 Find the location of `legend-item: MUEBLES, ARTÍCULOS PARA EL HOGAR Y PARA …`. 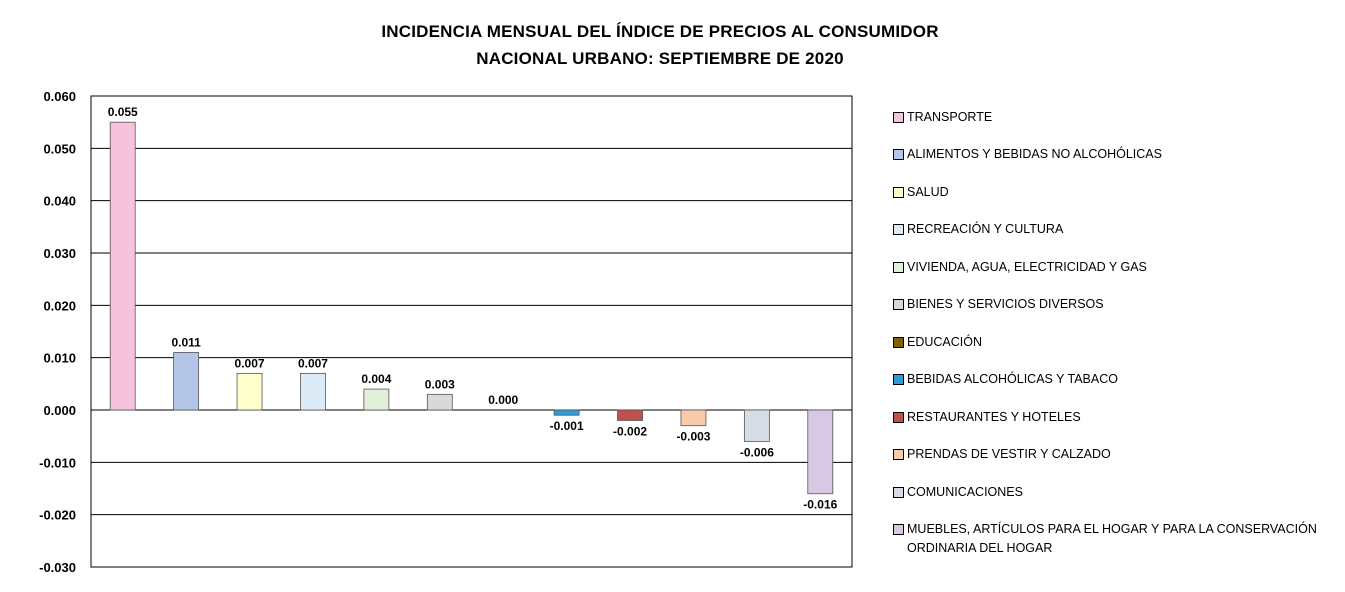

legend-item: MUEBLES, ARTÍCULOS PARA EL HOGAR Y PARA … is located at coordinates (1108, 539).